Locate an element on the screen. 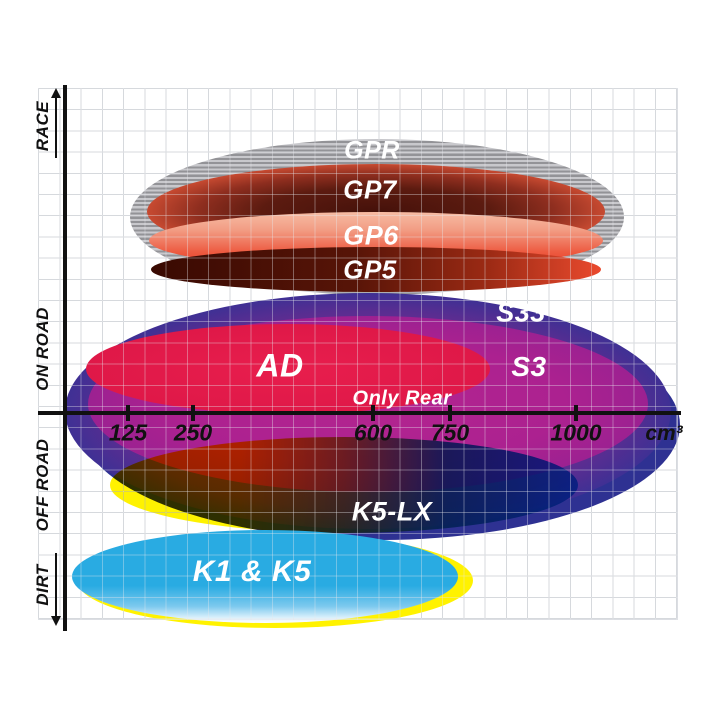 Image resolution: width=720 pixels, height=720 pixels. dirt-arrow-down-icon is located at coordinates (56, 621).